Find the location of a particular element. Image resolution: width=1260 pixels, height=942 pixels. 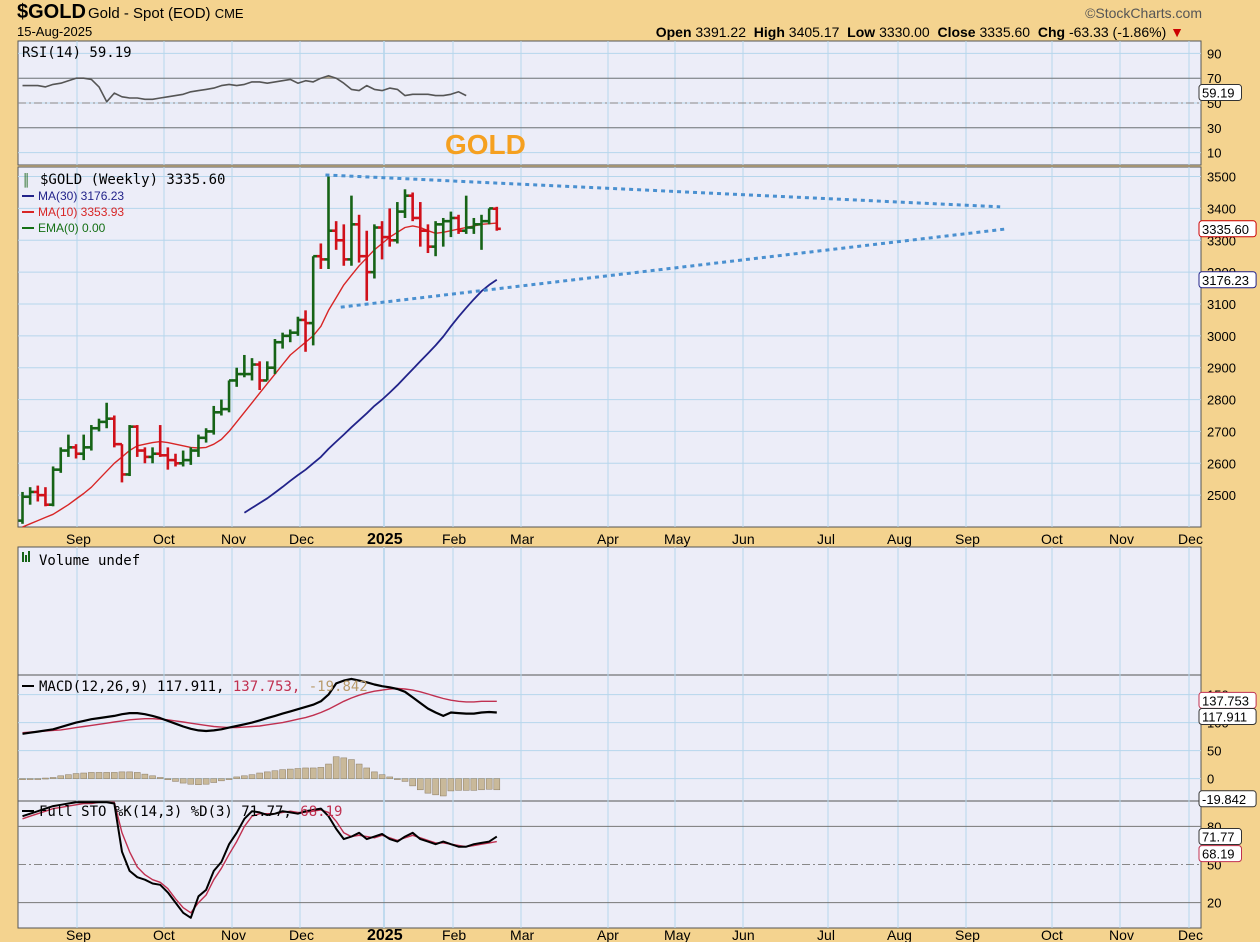

price-tick-label: 3500 is located at coordinates (1221, 177).